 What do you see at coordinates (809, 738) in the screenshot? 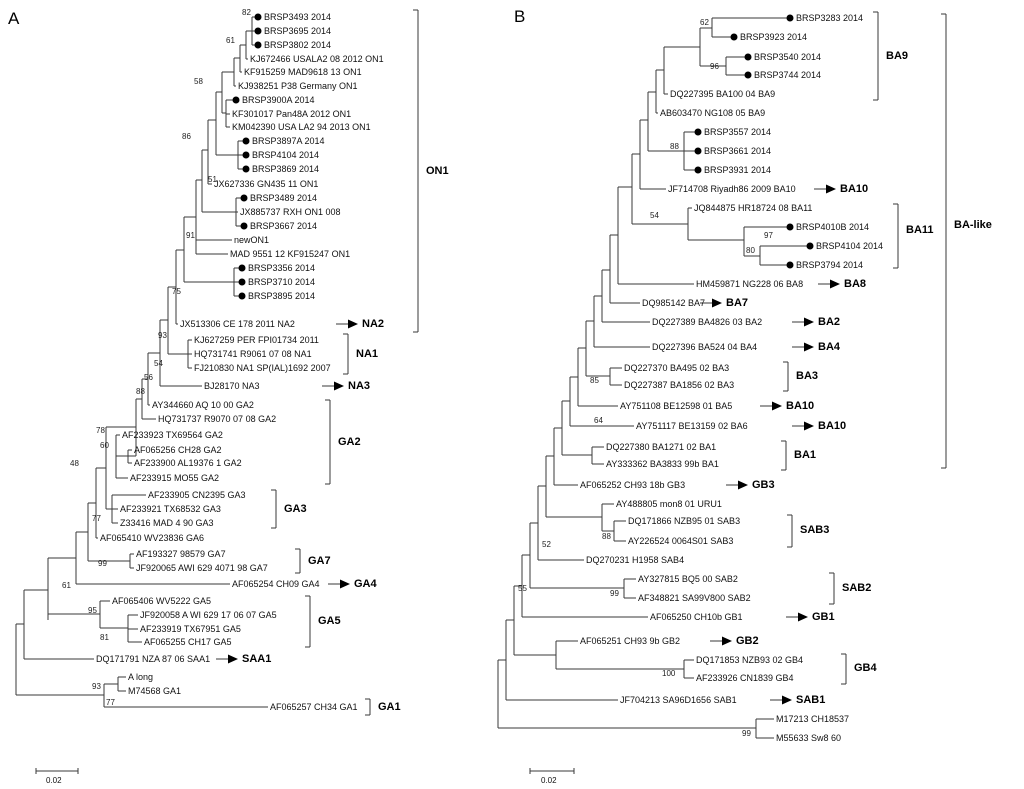
I see `taxon-label: M55633 Sw8 60` at bounding box center [809, 738].